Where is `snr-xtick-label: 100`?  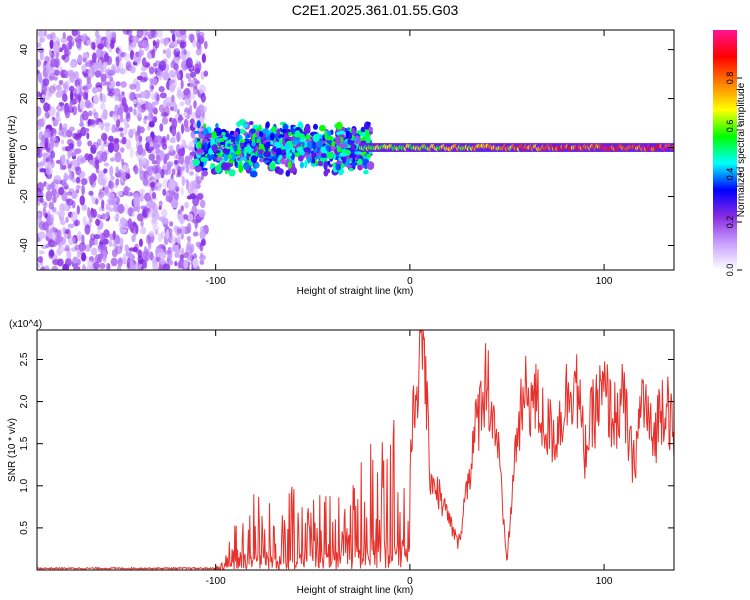 snr-xtick-label: 100 is located at coordinates (604, 581).